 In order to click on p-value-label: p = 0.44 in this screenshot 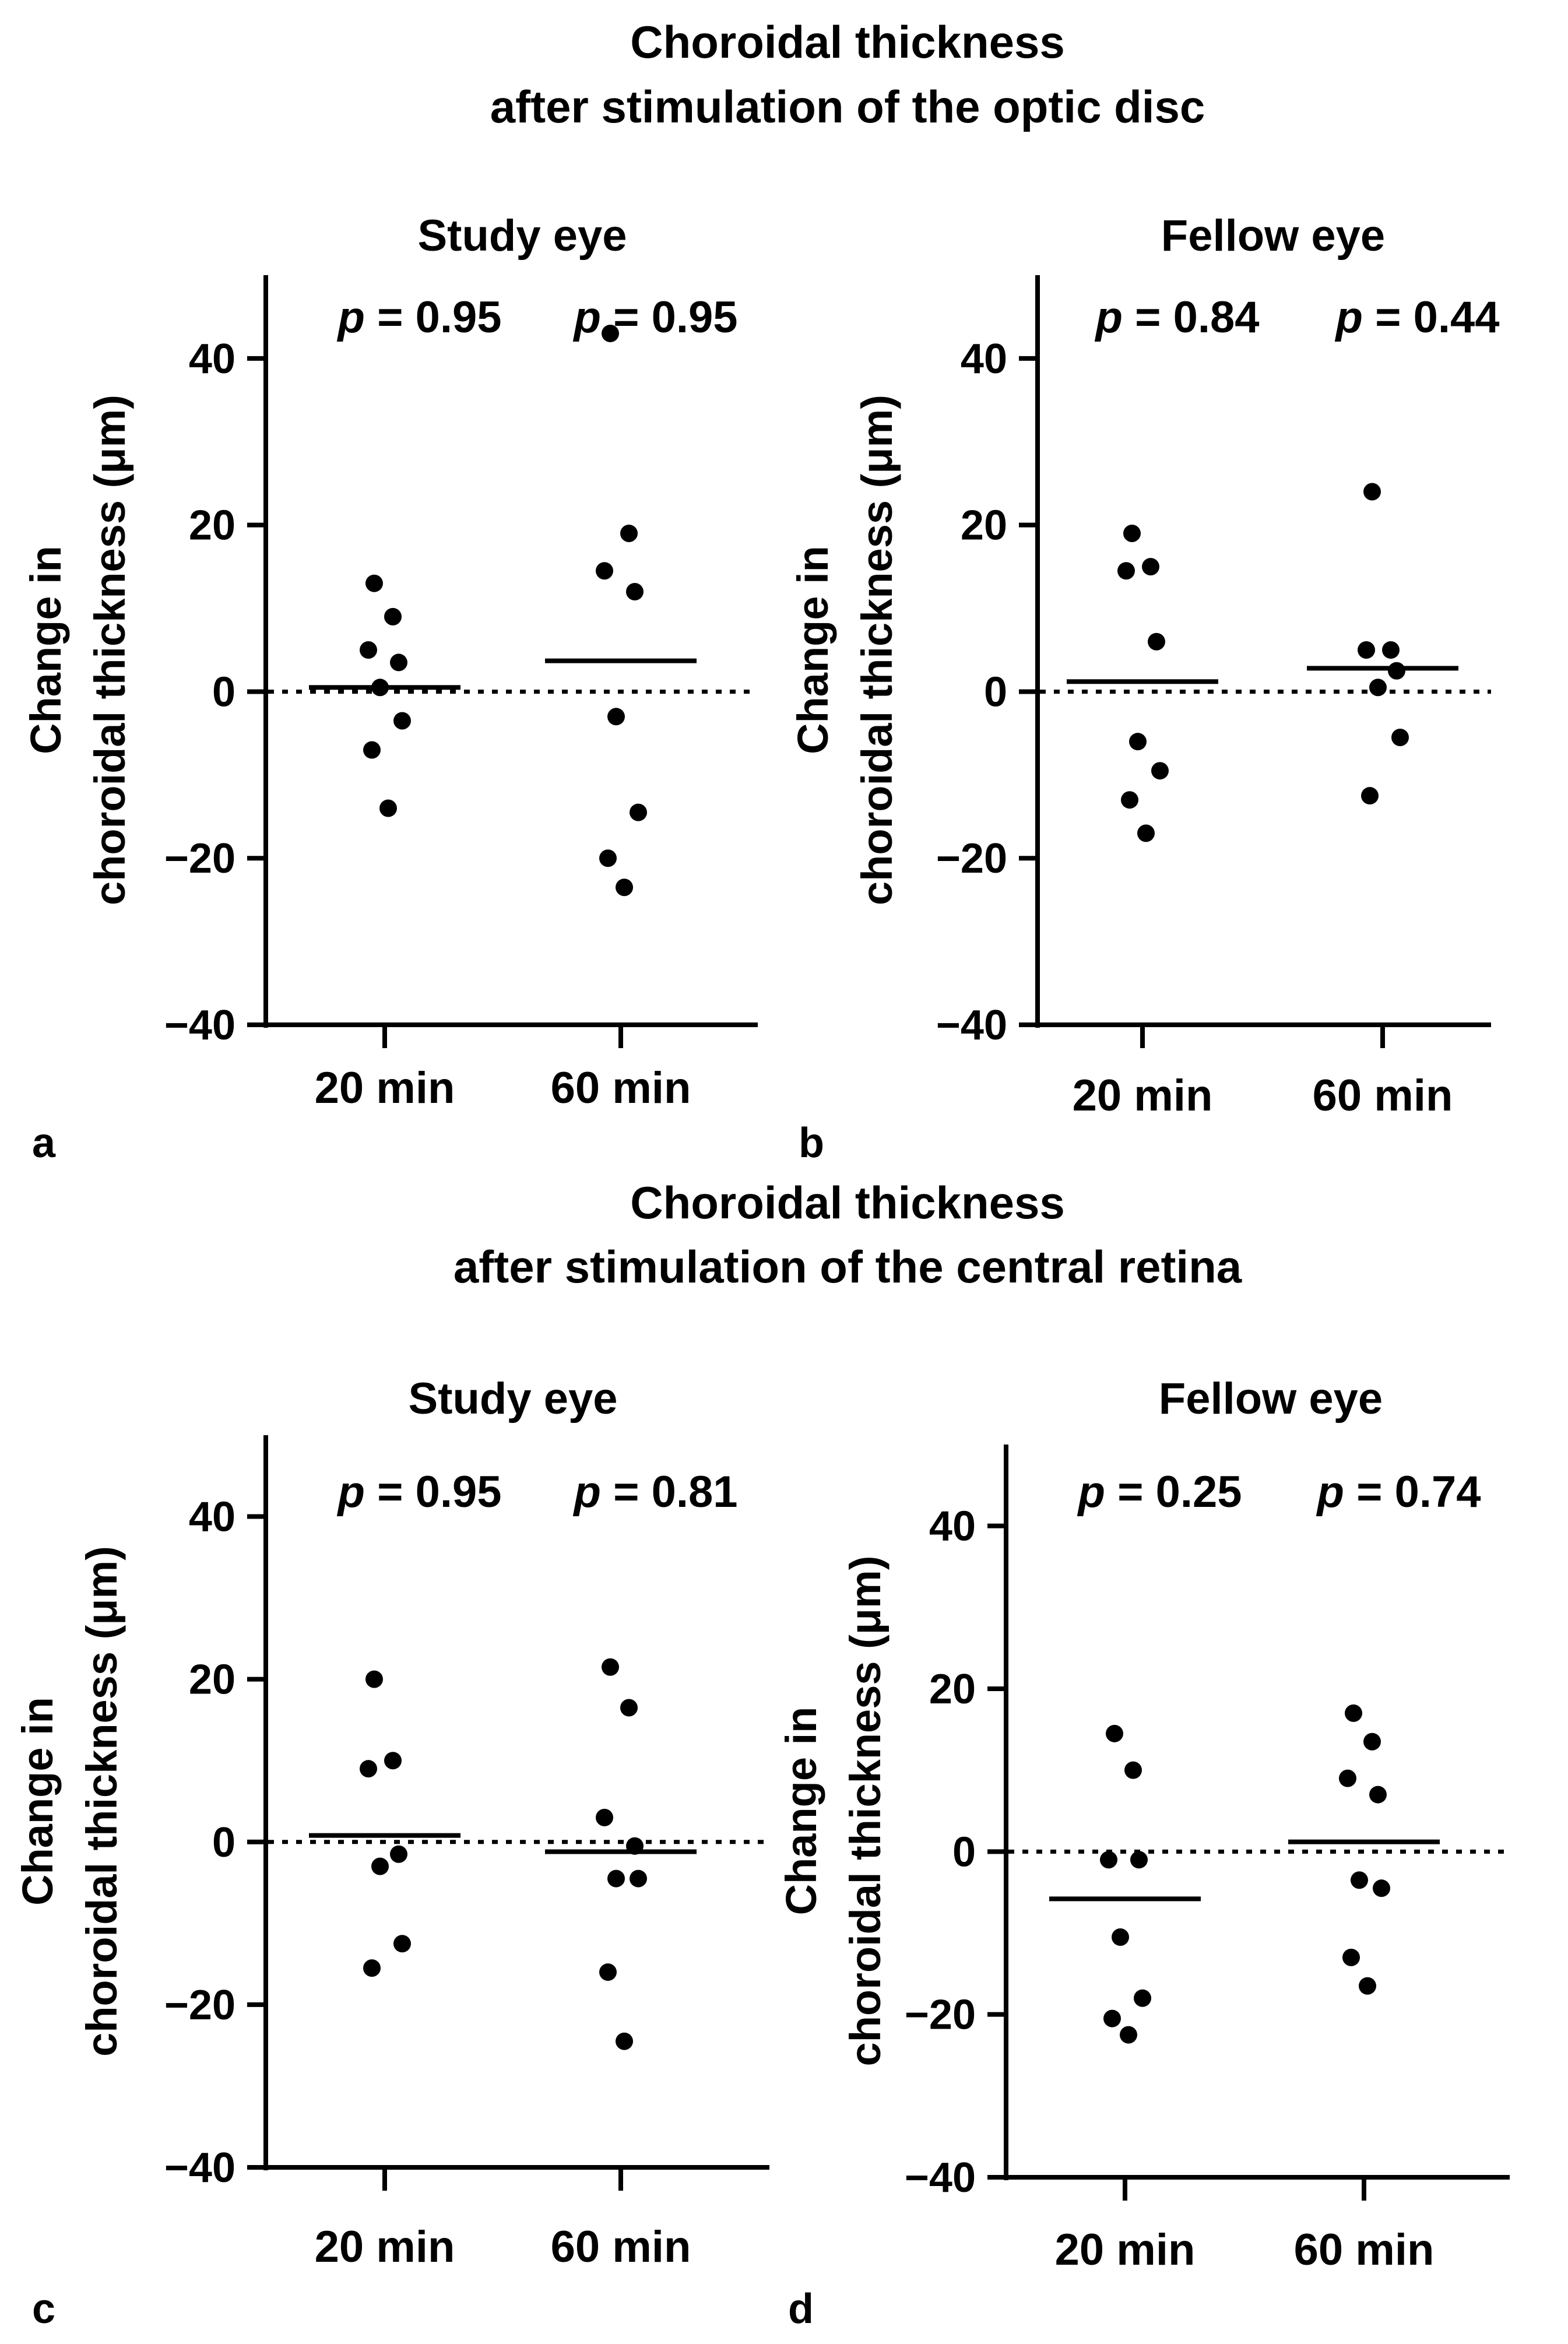, I will do `click(1417, 317)`.